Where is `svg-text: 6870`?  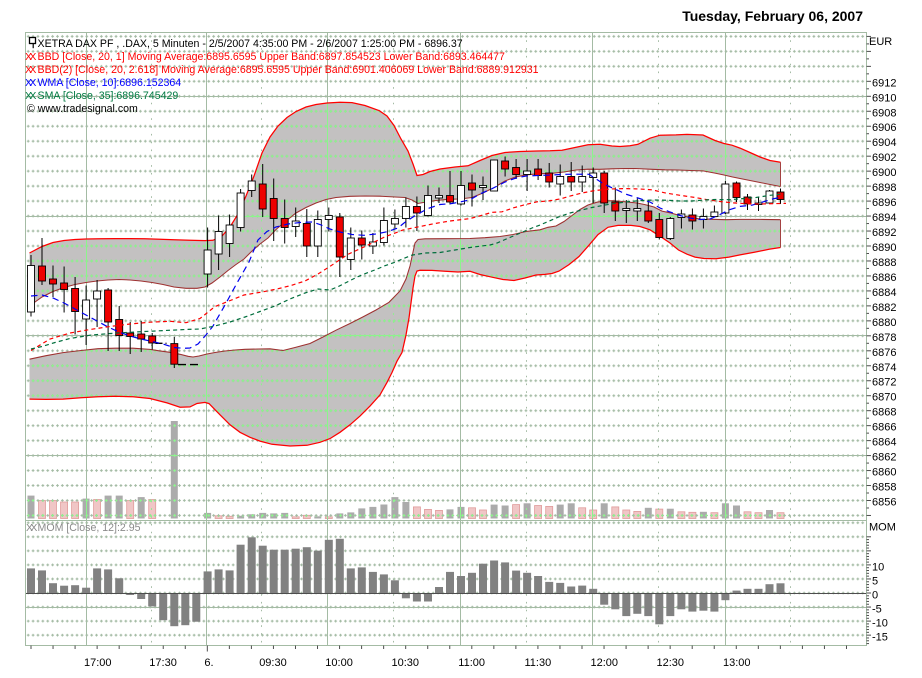 svg-text: 6870 is located at coordinates (884, 398).